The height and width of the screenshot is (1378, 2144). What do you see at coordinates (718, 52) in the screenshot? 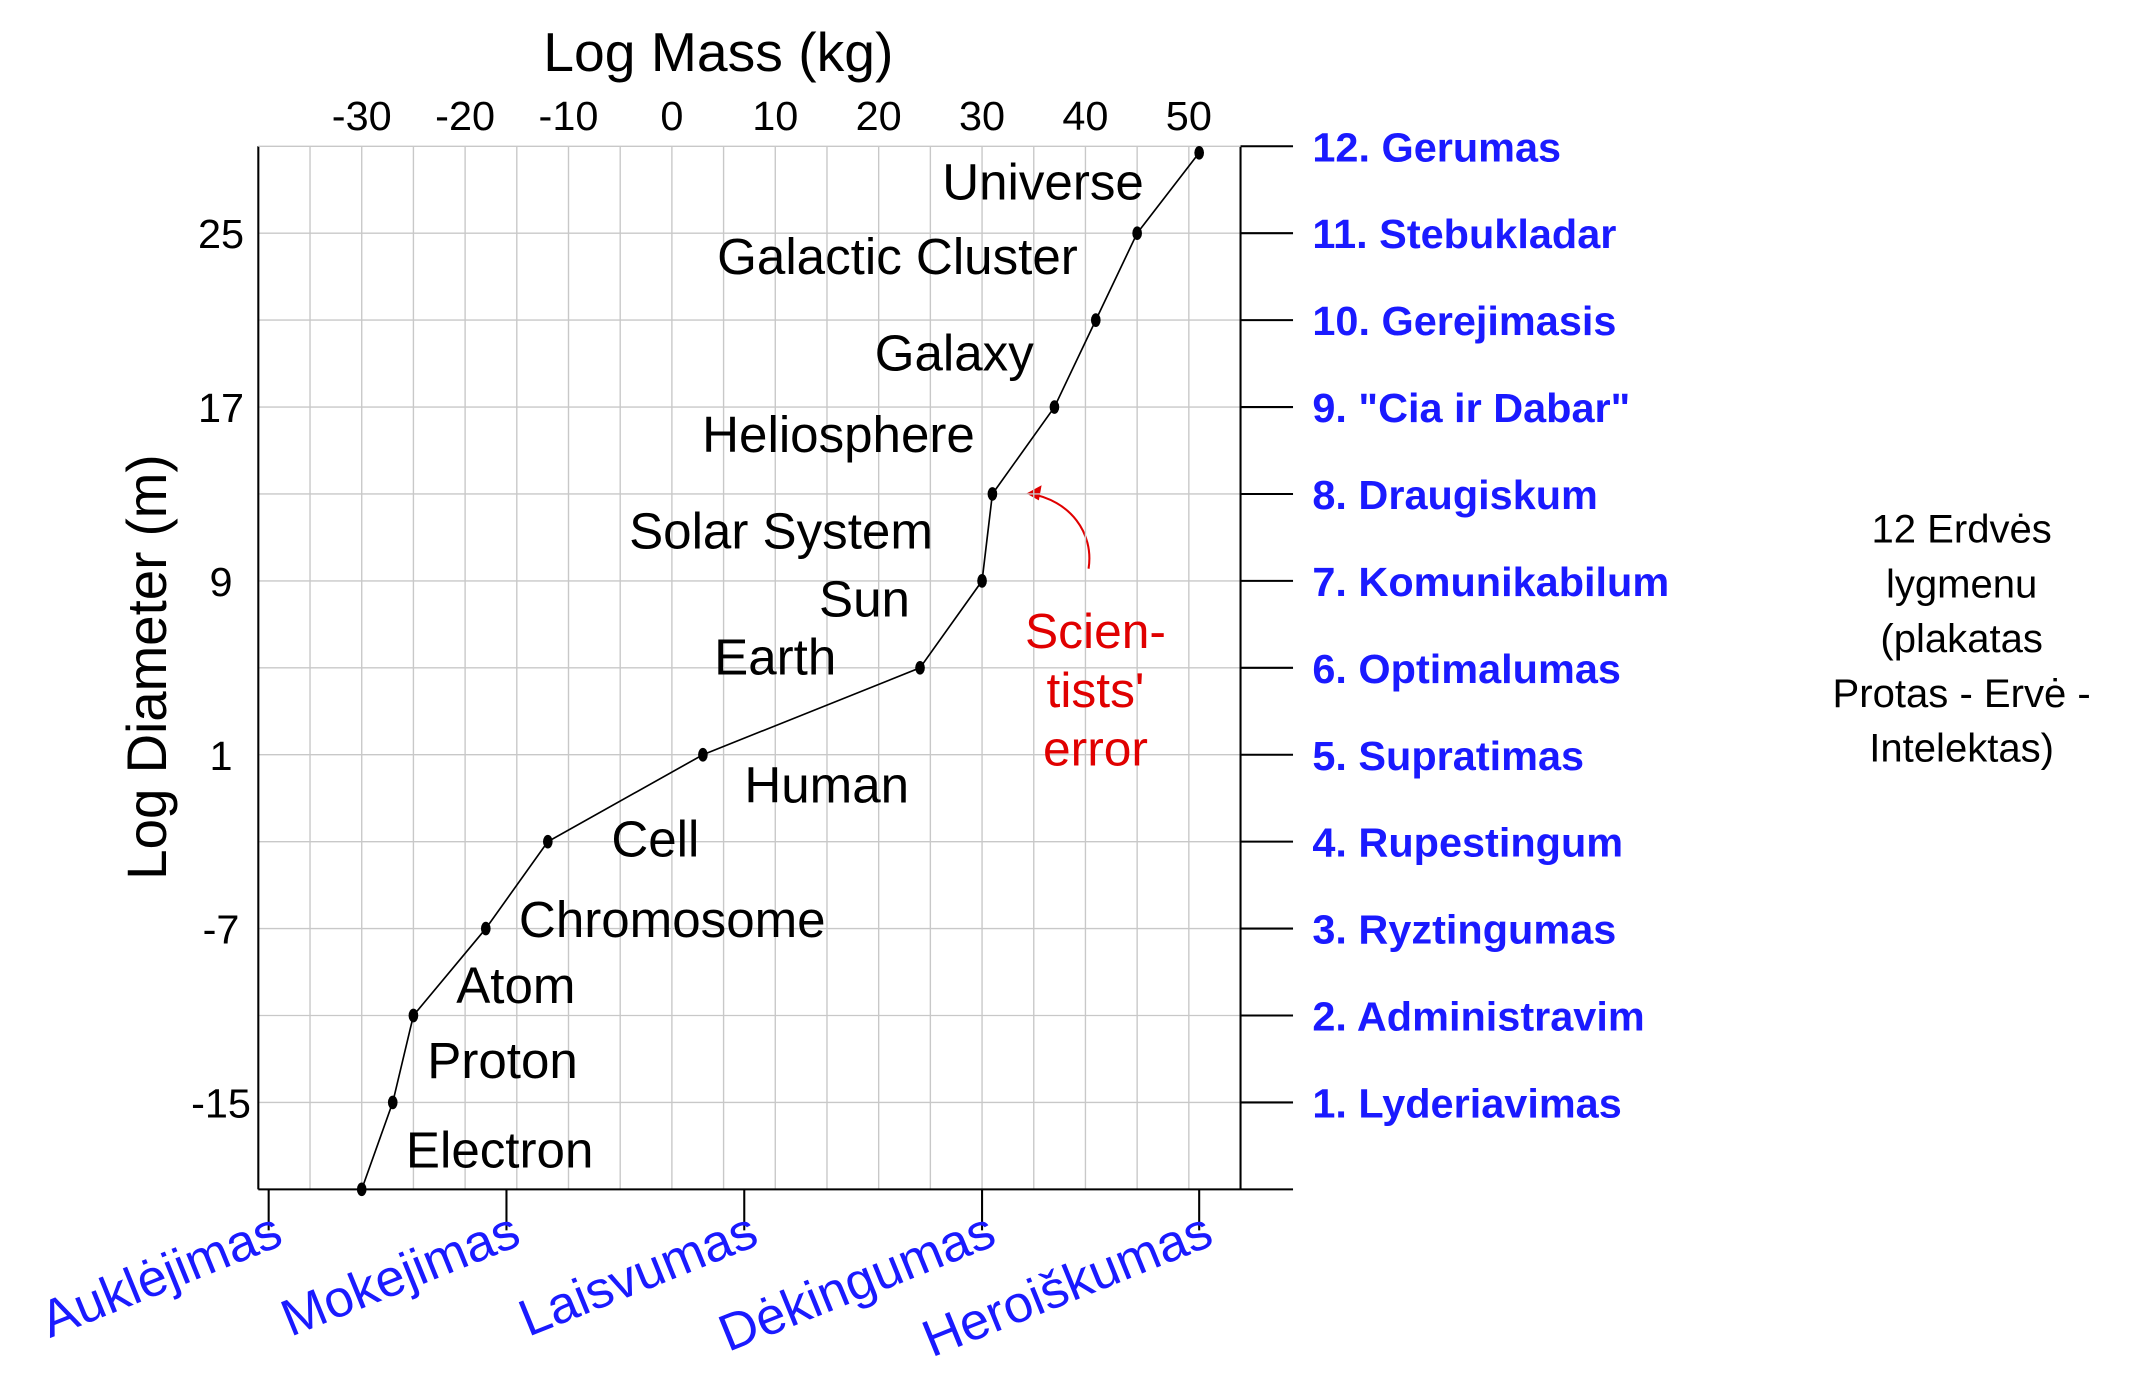
I see `chart-title: Log Mass (kg)` at bounding box center [718, 52].